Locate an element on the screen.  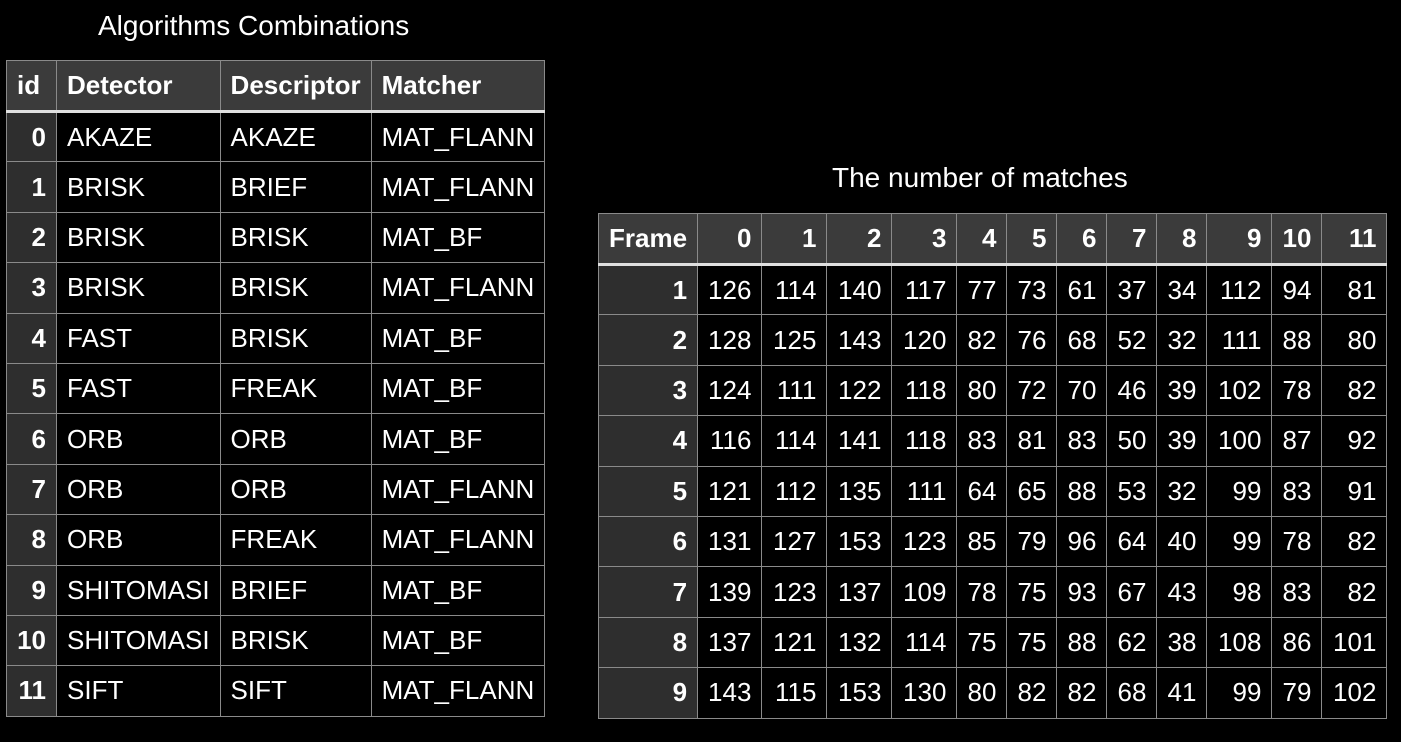
column-header: 2 is located at coordinates (859, 239).